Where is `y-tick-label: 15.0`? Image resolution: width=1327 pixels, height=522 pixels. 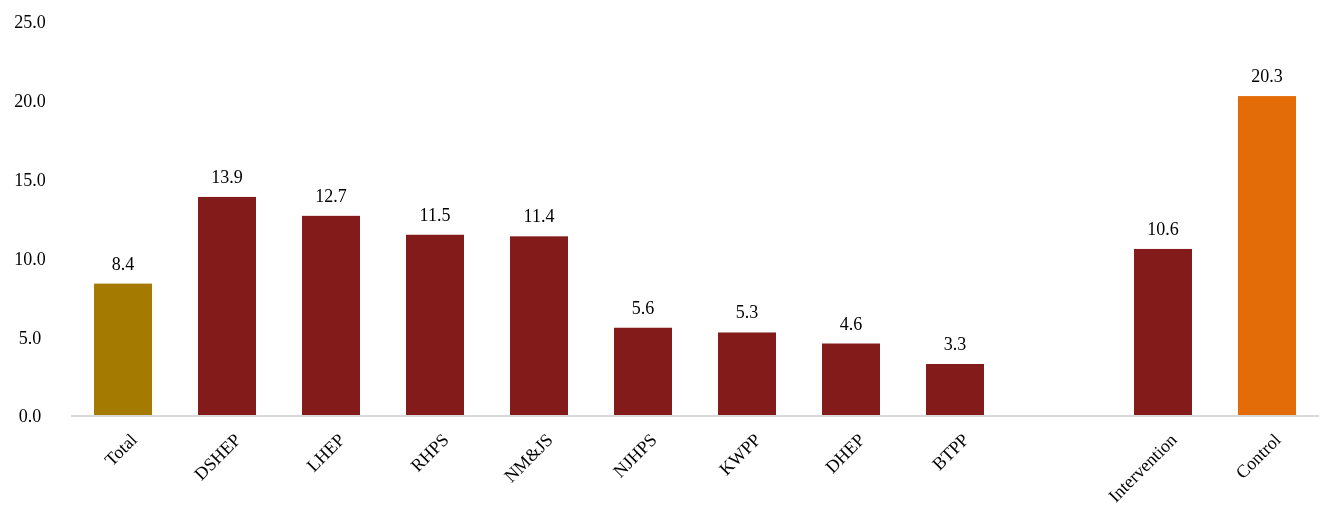 y-tick-label: 15.0 is located at coordinates (30, 179).